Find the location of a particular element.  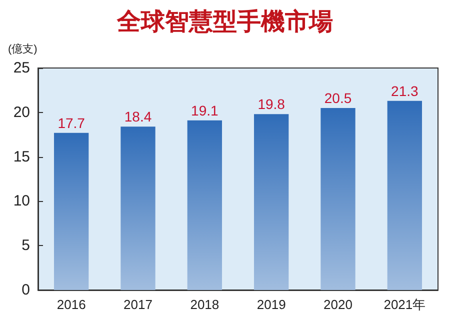

x-tick-label: 2017 is located at coordinates (138, 304).